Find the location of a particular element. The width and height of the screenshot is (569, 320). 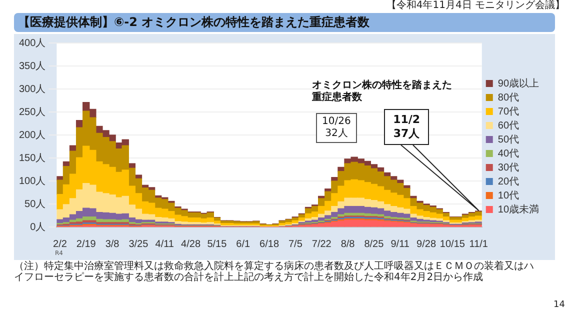

legend-label: 20代 is located at coordinates (508, 182).